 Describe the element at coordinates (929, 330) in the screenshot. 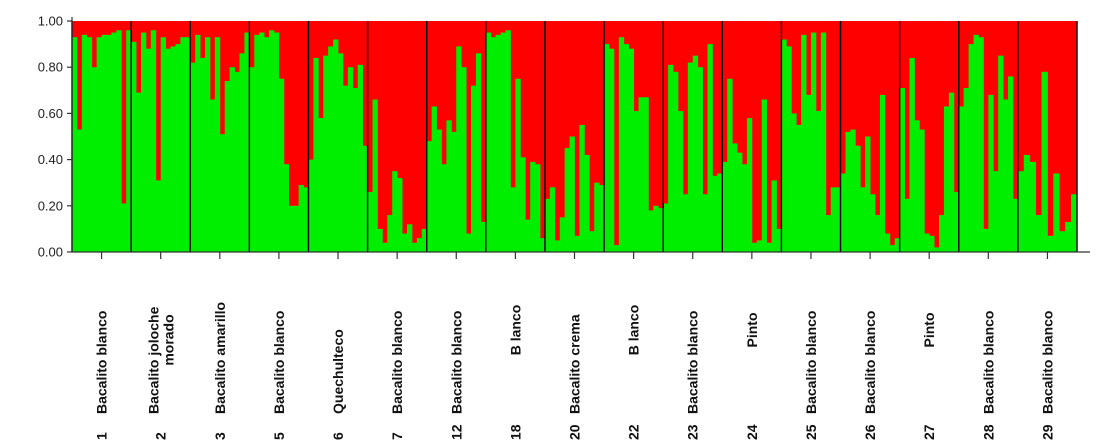

I see `population-name: Pinto` at that location.